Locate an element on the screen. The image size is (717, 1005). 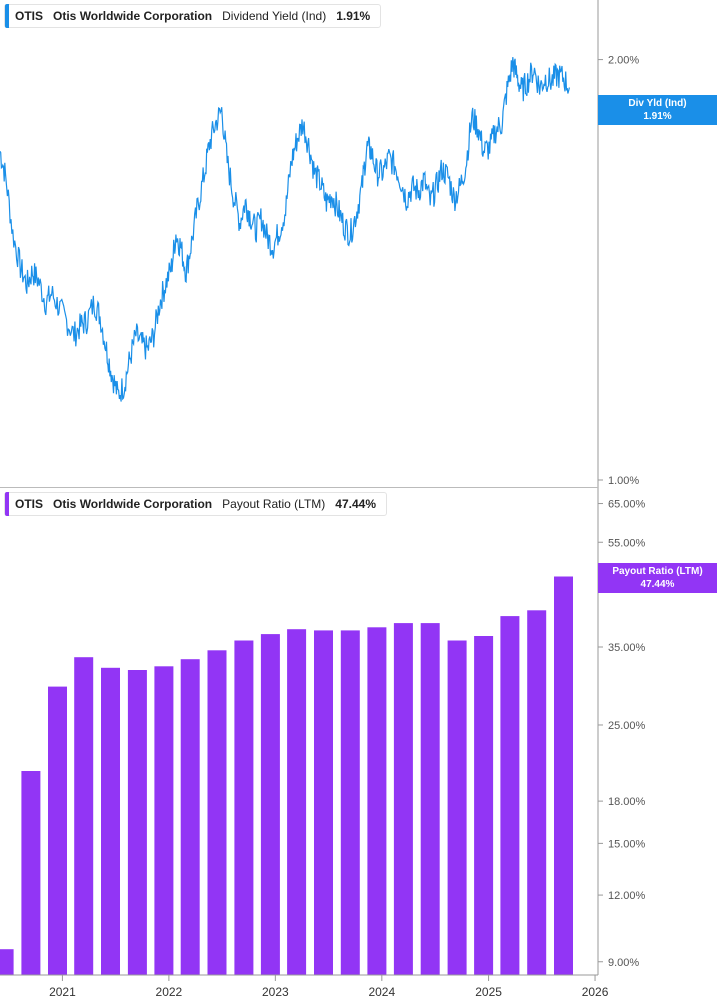
x-axis: 2021 2022 2023 2024 2025 2026 is located at coordinates (329, 987).